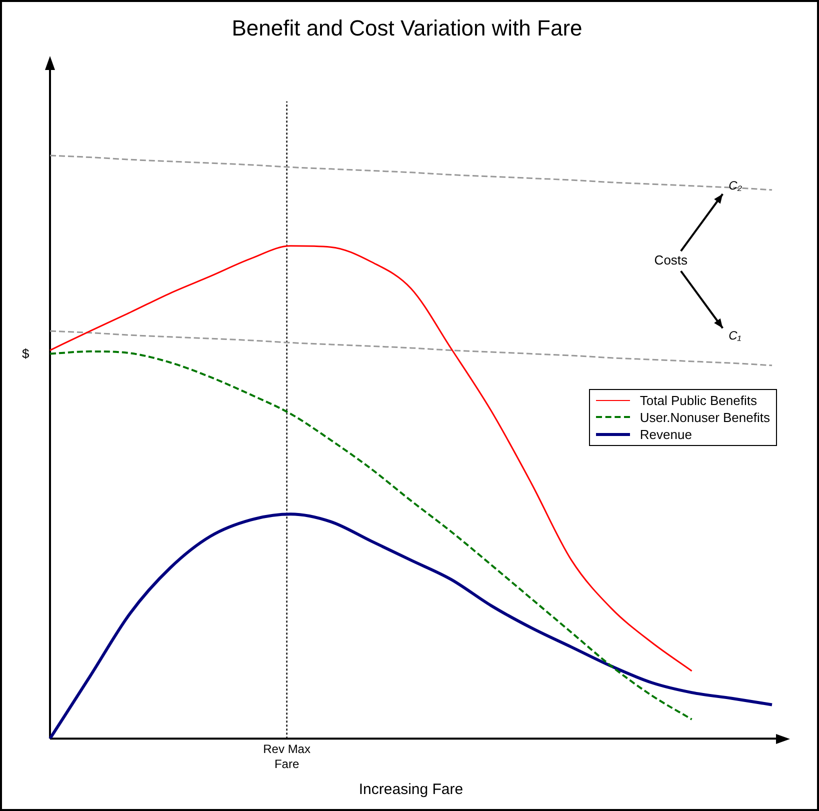 Image resolution: width=819 pixels, height=811 pixels. Describe the element at coordinates (735, 185) in the screenshot. I see `annotation: C₂` at that location.